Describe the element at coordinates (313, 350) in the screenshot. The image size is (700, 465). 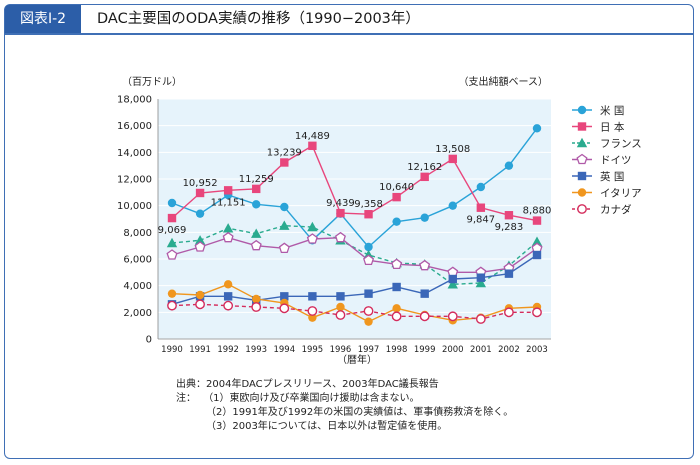
I see `x-tick-label: 1995` at that location.